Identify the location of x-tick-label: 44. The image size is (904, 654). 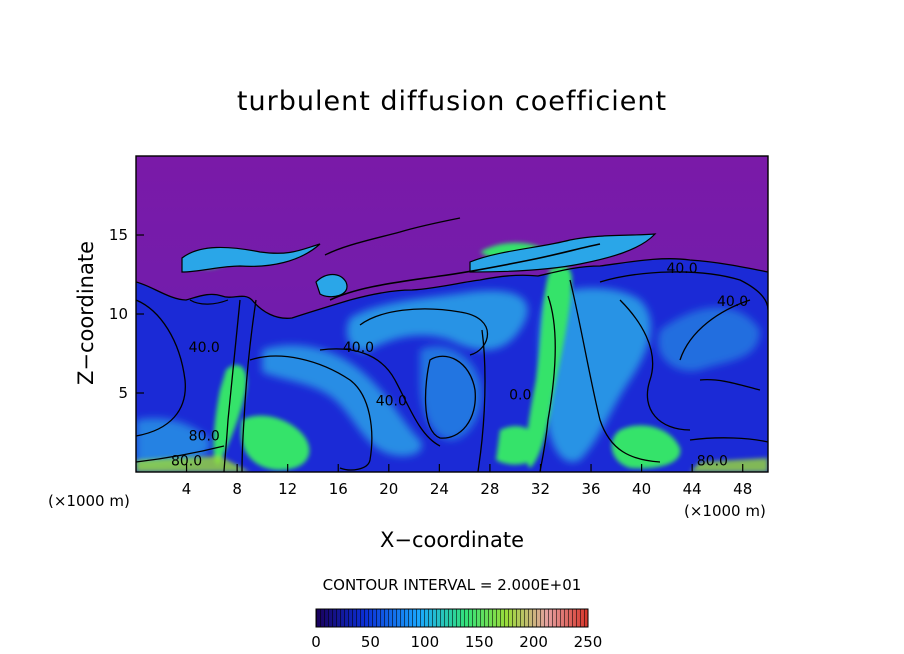
(692, 489).